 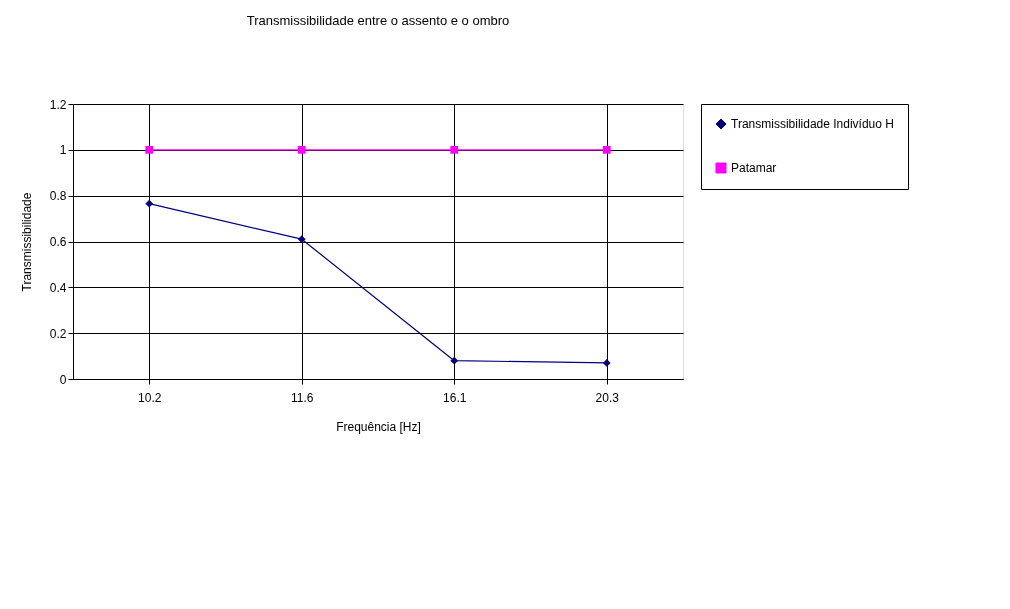 What do you see at coordinates (455, 397) in the screenshot?
I see `x-tick-label: 16.1` at bounding box center [455, 397].